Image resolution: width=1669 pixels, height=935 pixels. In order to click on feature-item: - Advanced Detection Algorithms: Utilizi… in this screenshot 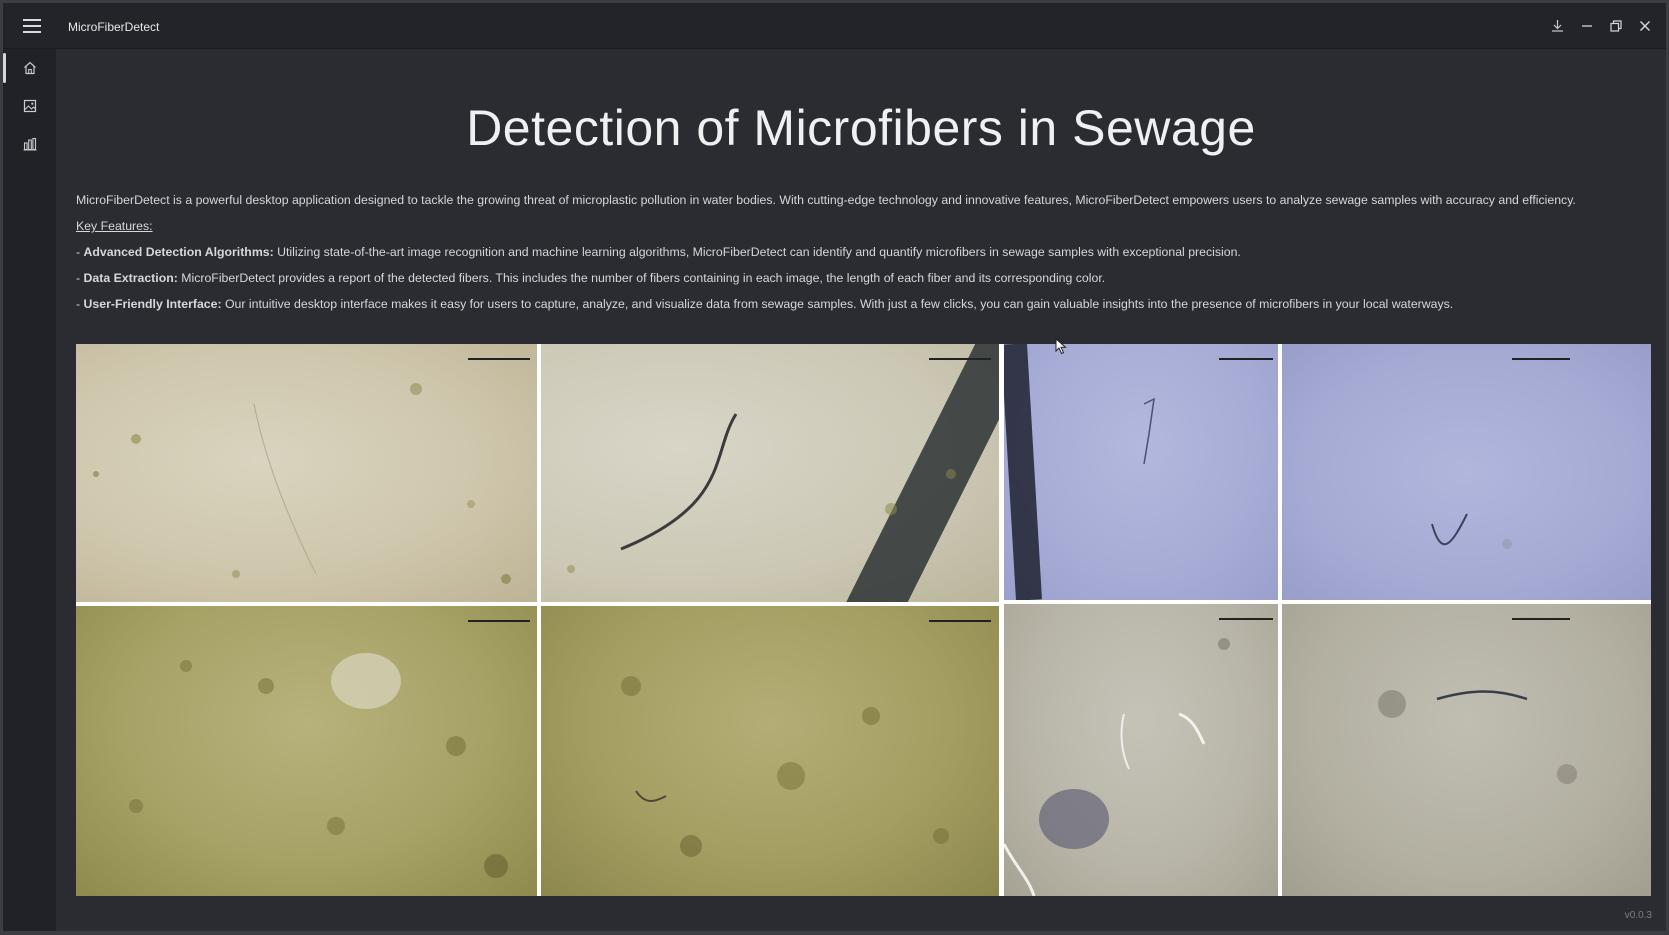, I will do `click(658, 252)`.